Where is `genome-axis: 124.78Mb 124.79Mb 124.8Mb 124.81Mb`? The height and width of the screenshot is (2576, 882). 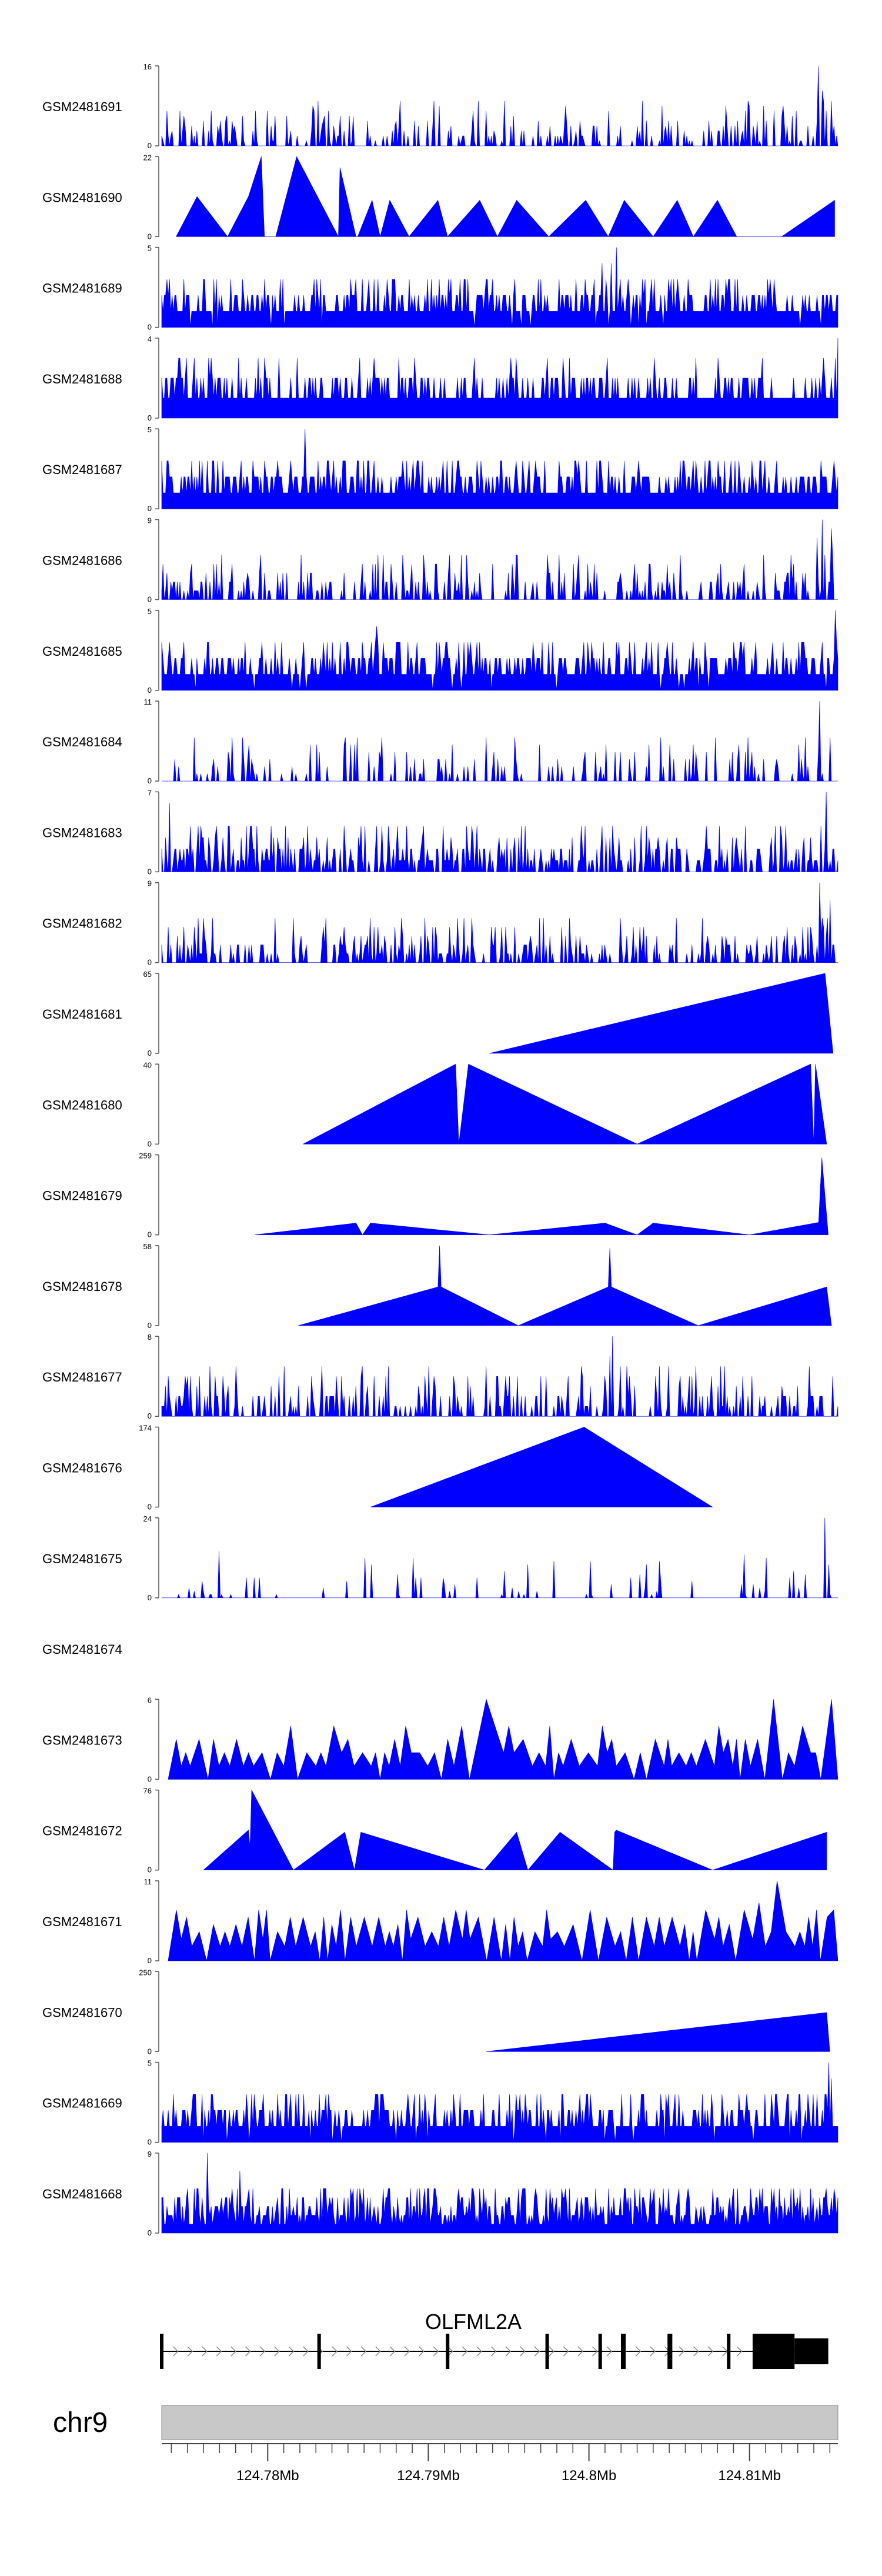
genome-axis: 124.78Mb 124.79Mb 124.8Mb 124.81Mb is located at coordinates (500, 2463).